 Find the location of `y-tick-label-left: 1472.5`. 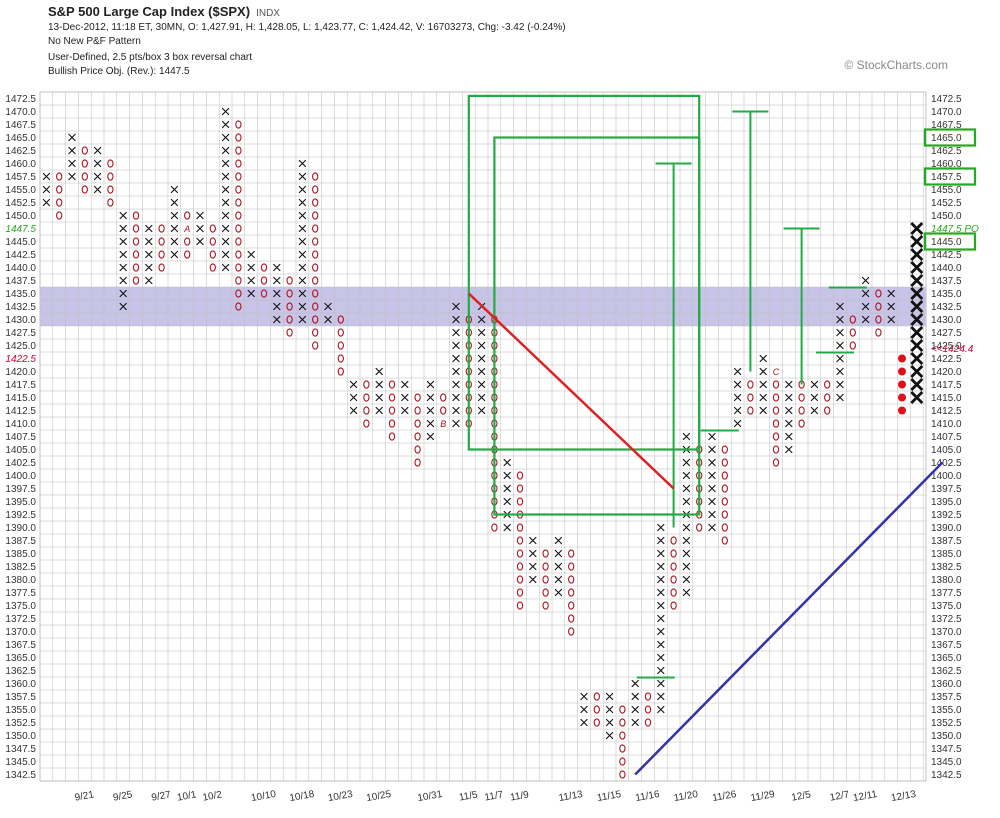

y-tick-label-left: 1472.5 is located at coordinates (20, 99).